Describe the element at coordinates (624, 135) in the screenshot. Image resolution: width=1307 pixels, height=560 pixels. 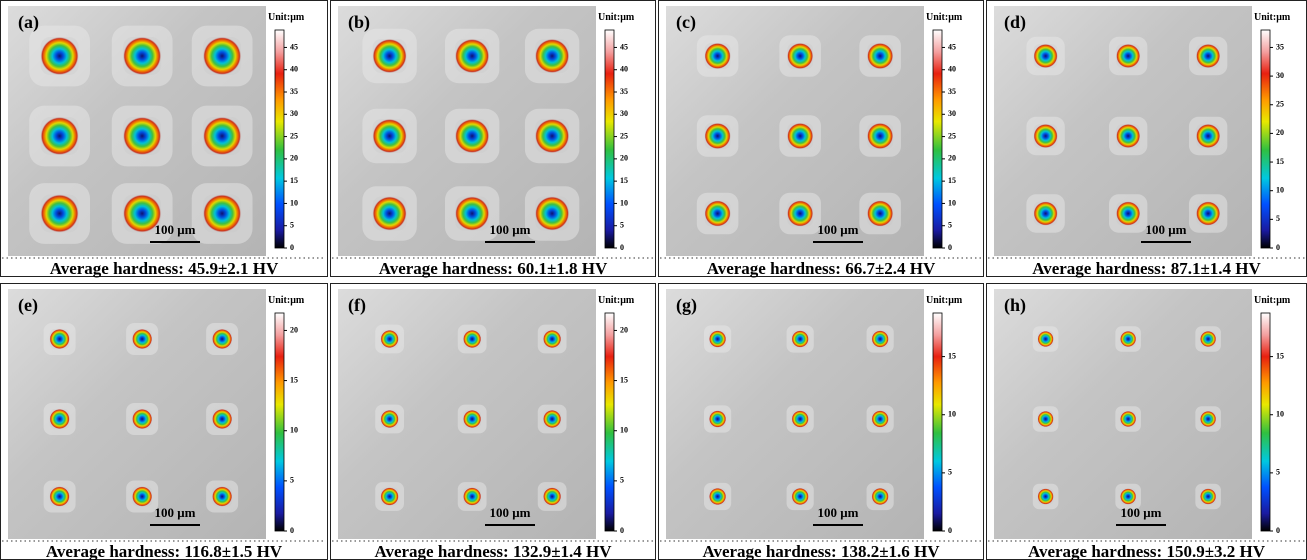
I see `colorbar-tick-label: 25` at that location.